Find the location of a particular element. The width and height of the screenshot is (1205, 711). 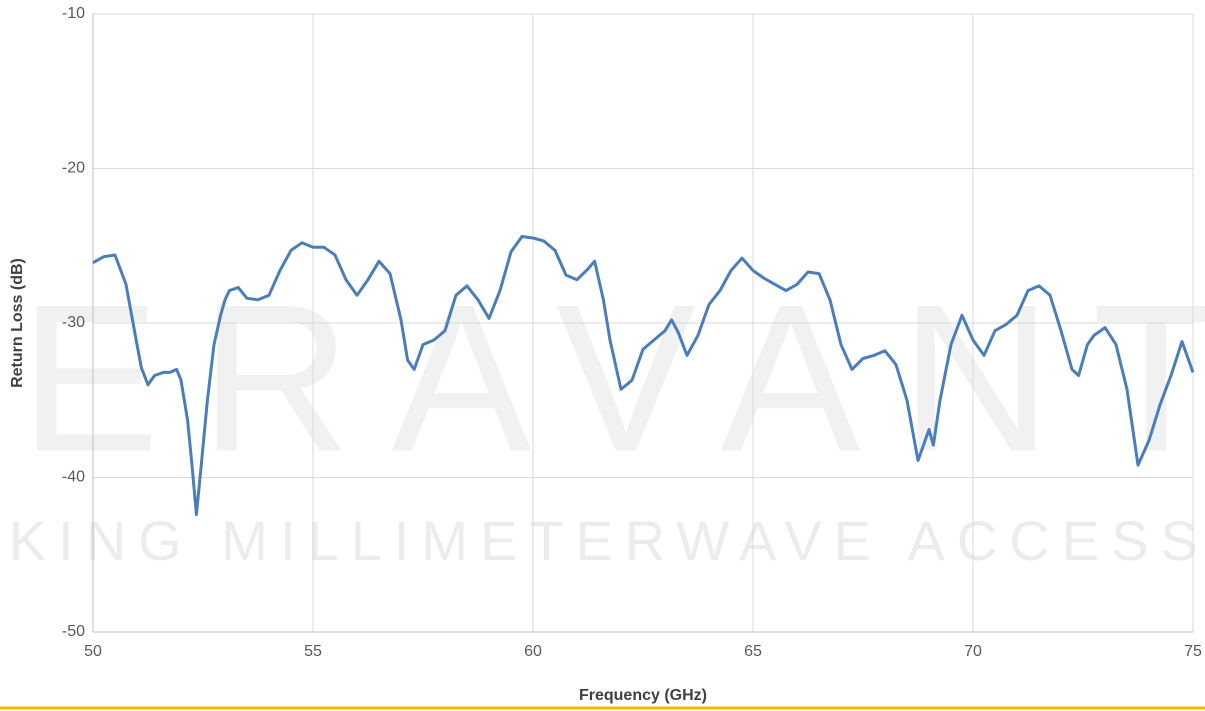

y-tick-label: -20 is located at coordinates (73, 168).